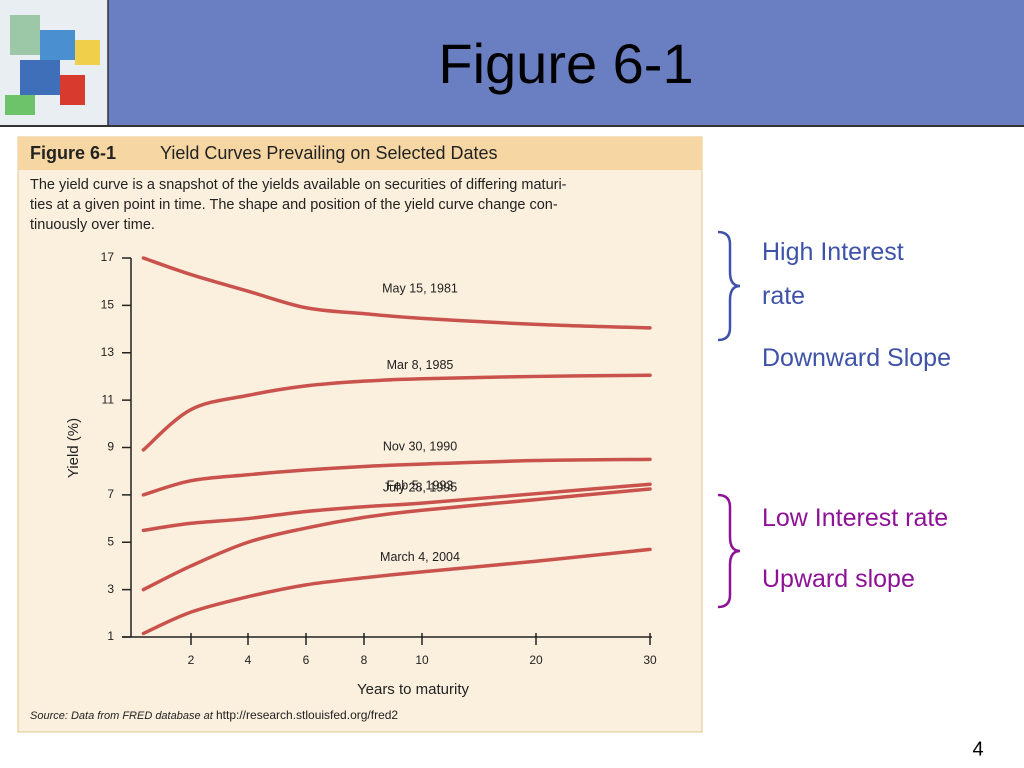 This screenshot has height=768, width=1024. What do you see at coordinates (977, 749) in the screenshot?
I see `page-number: 4` at bounding box center [977, 749].